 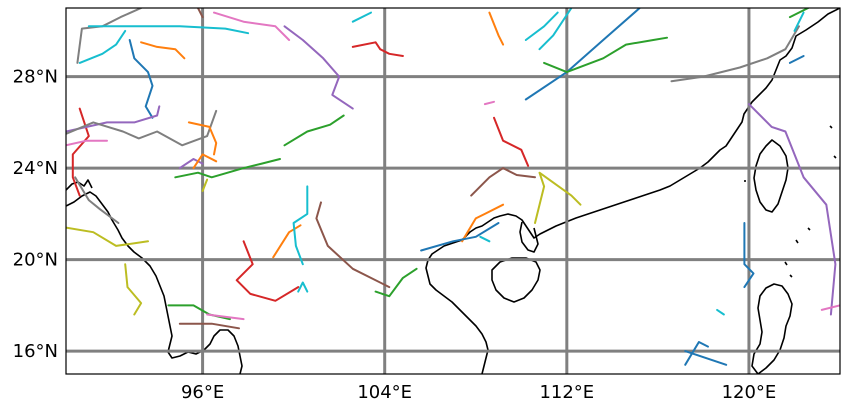 I want to click on longitude-labels: 96°E 104°E 112°E 120°E, so click(x=478, y=392).